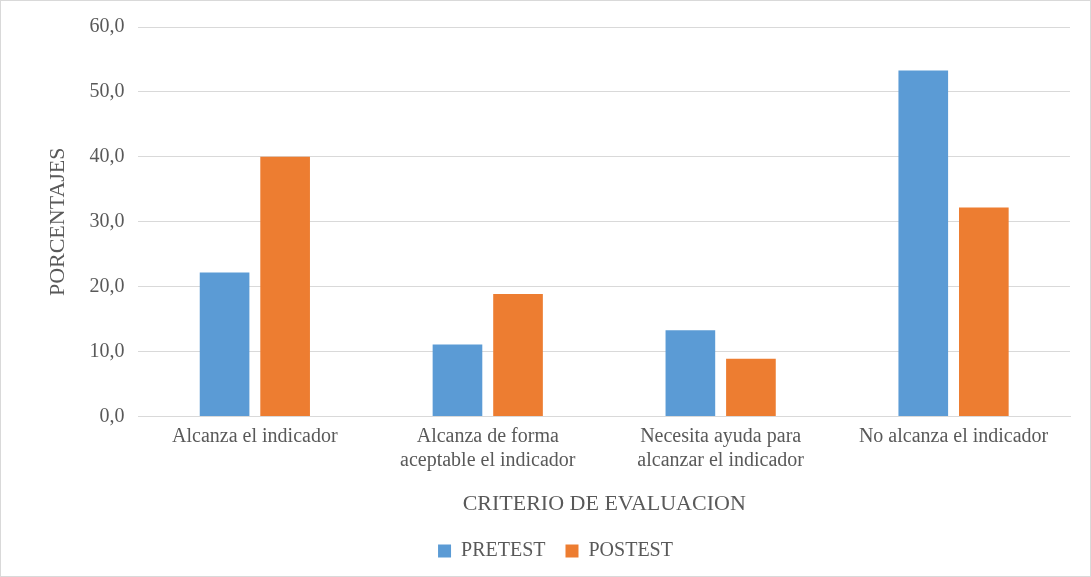  What do you see at coordinates (107, 90) in the screenshot?
I see `y-tick-label: 50,0` at bounding box center [107, 90].